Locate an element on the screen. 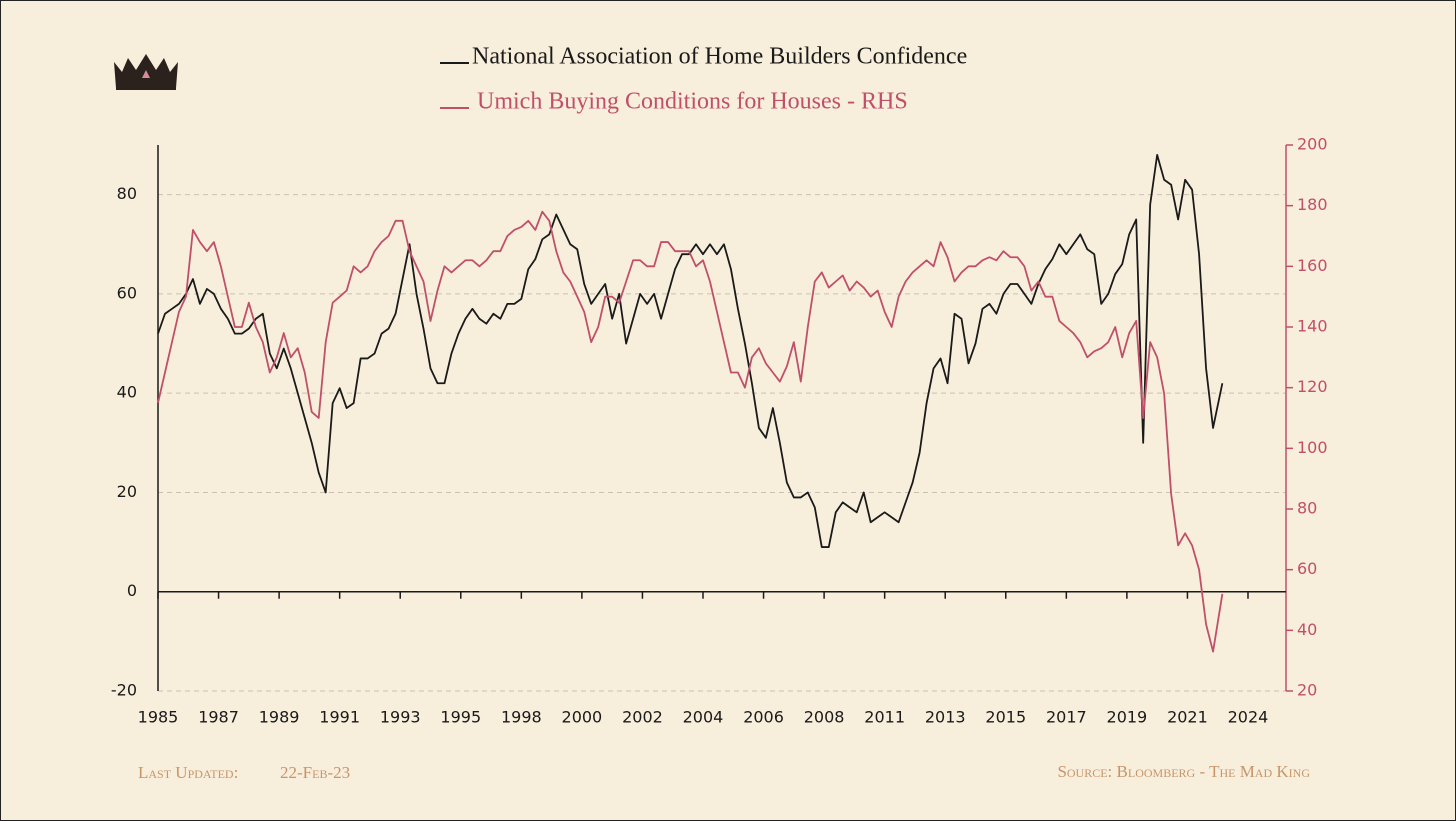 The image size is (1456, 821). x-tick-label: 2013 is located at coordinates (945, 717).